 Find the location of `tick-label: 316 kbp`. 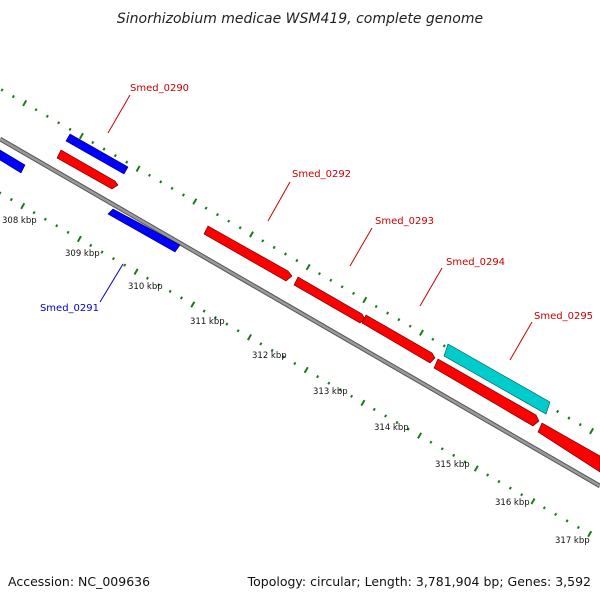

tick-label: 316 kbp is located at coordinates (512, 503).